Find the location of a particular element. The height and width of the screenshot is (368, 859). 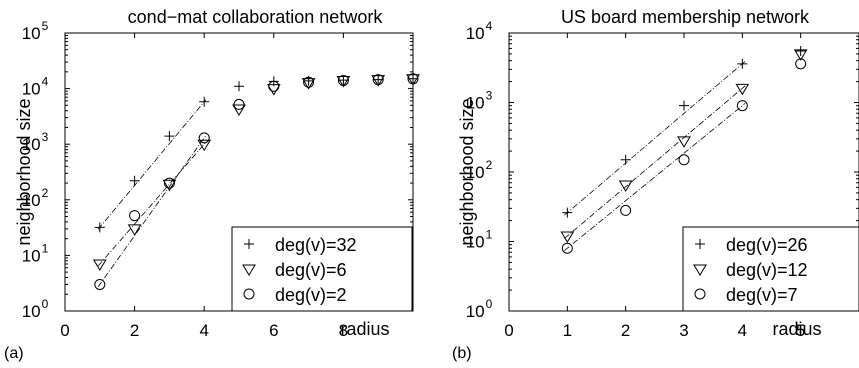

legend: deg(v)=32 deg(v)=6 deg(v)=2 is located at coordinates (322, 269).